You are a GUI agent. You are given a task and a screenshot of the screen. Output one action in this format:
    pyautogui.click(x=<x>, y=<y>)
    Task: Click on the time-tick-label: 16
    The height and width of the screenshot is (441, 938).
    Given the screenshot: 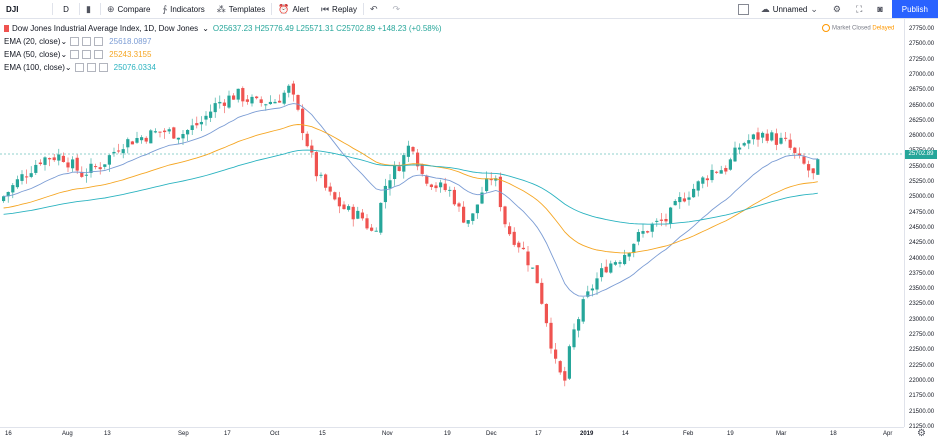 What is the action you would take?
    pyautogui.click(x=8, y=434)
    